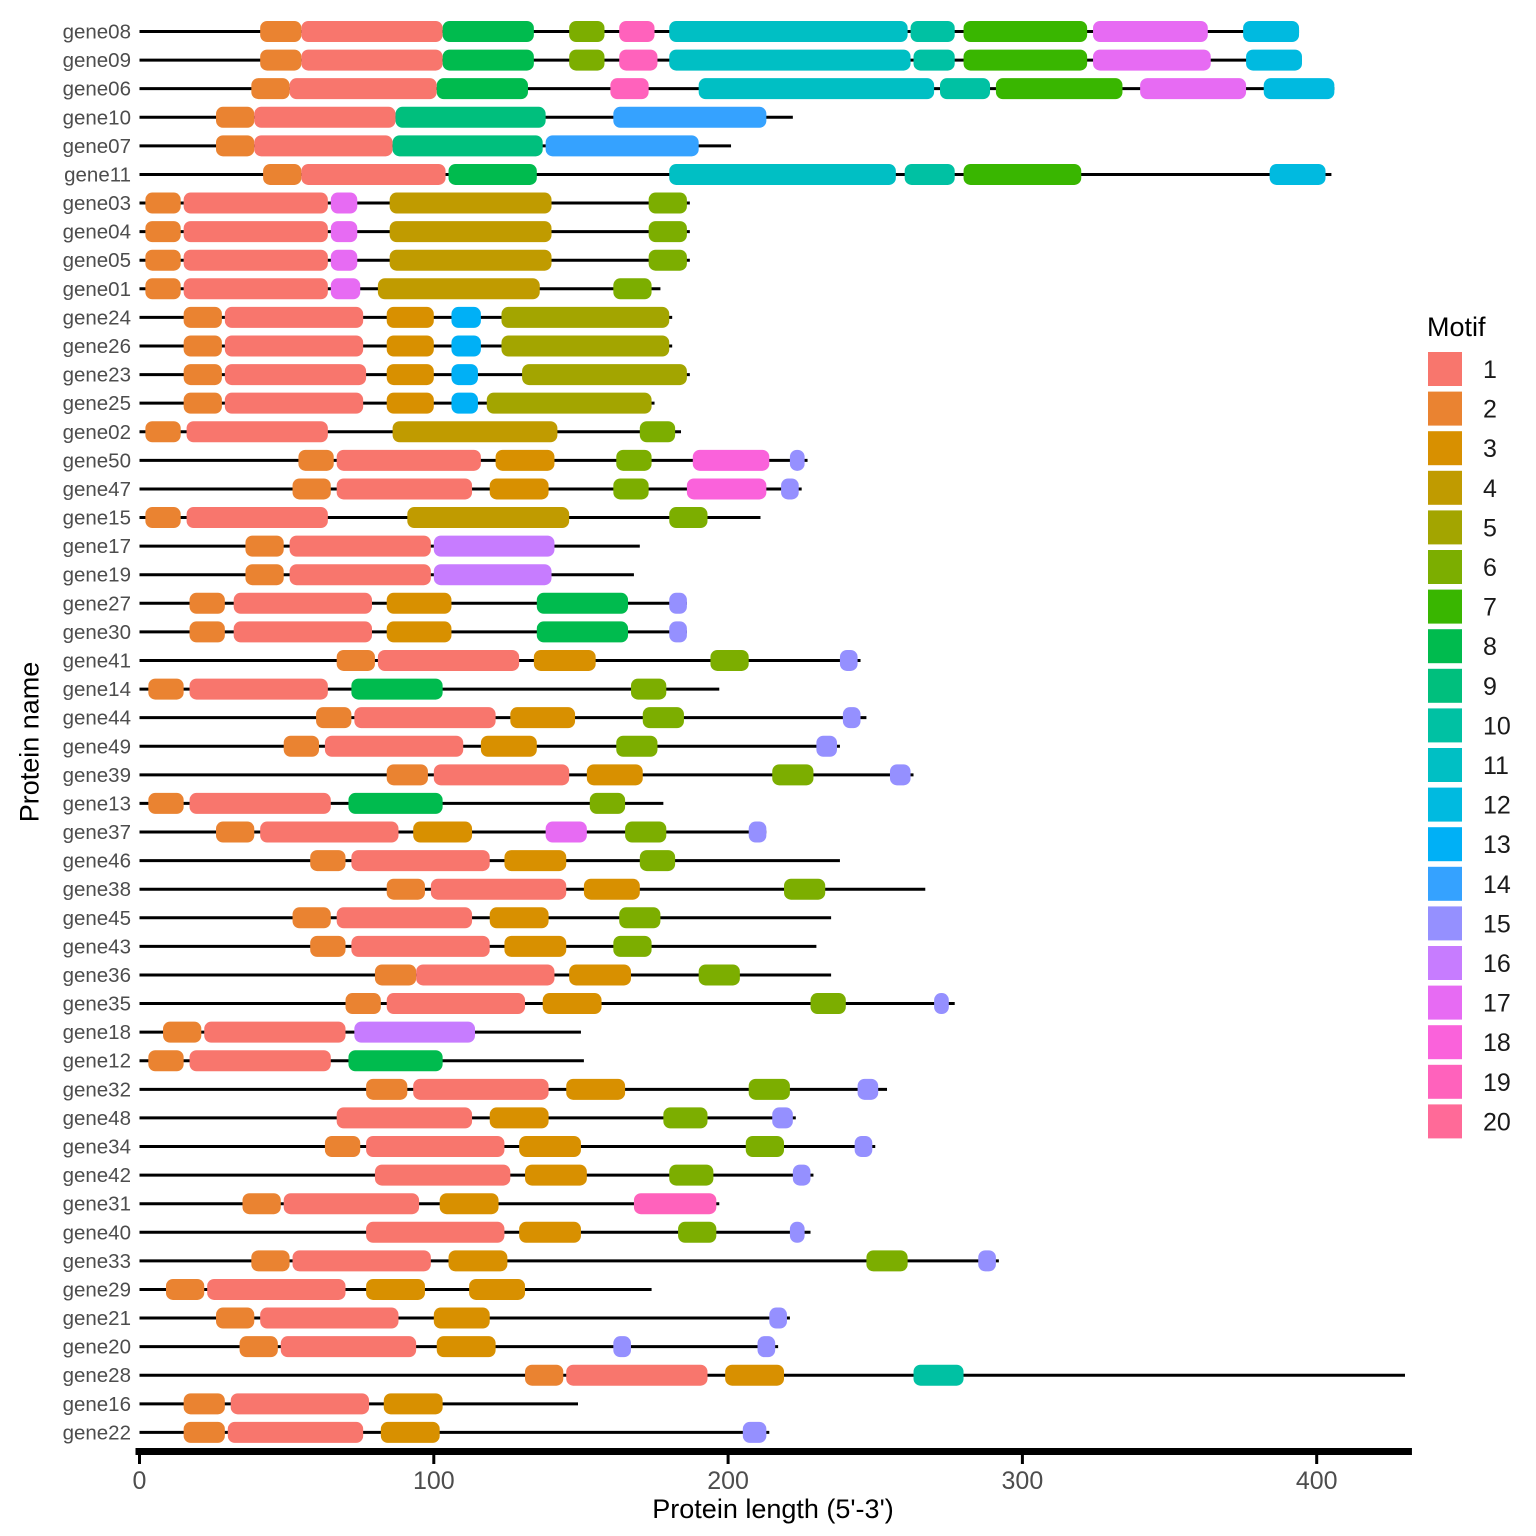 The height and width of the screenshot is (1536, 1536). I want to click on y-axis-label: gene19, so click(97, 575).